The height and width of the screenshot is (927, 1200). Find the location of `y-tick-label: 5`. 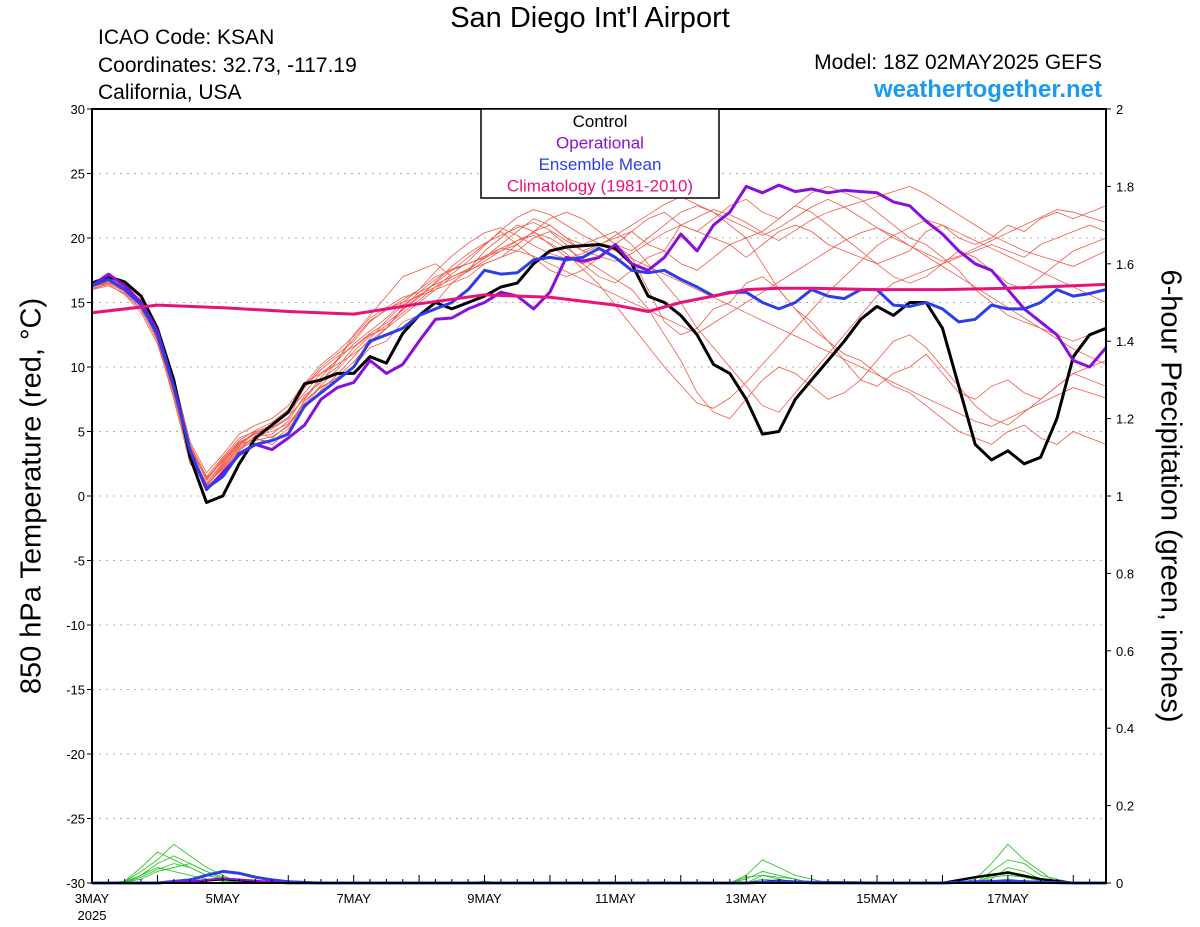

y-tick-label: 5 is located at coordinates (81, 432).